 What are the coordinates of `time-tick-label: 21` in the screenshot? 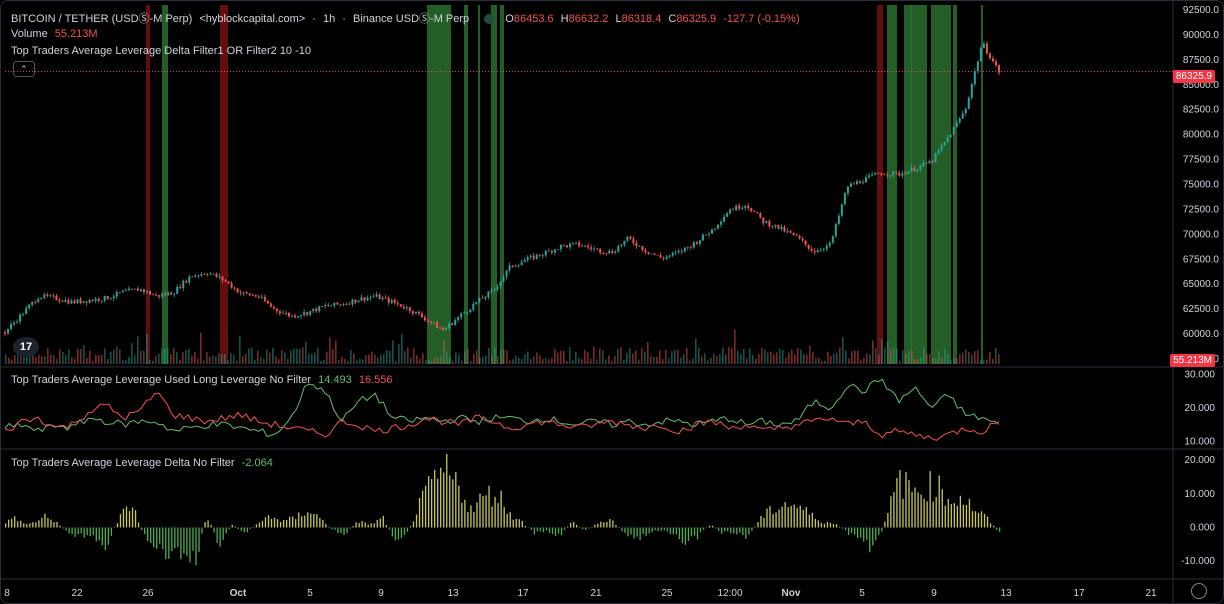 It's located at (1151, 593).